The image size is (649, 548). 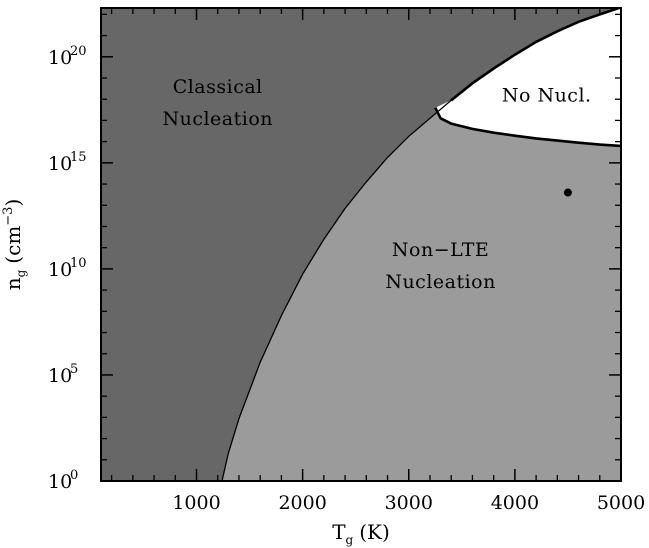 I want to click on x-axis-label: Tg (K), so click(x=361, y=533).